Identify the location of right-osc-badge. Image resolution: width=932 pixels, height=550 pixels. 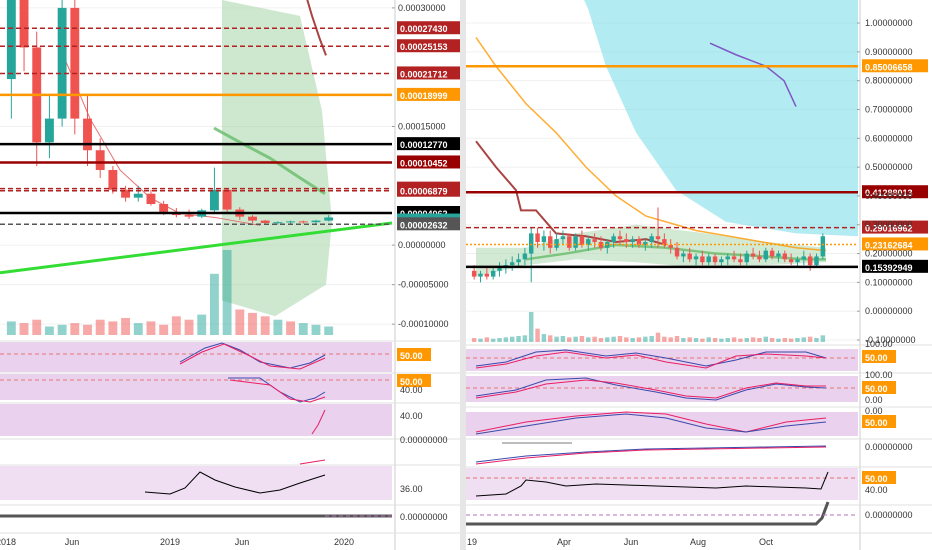
(879, 477).